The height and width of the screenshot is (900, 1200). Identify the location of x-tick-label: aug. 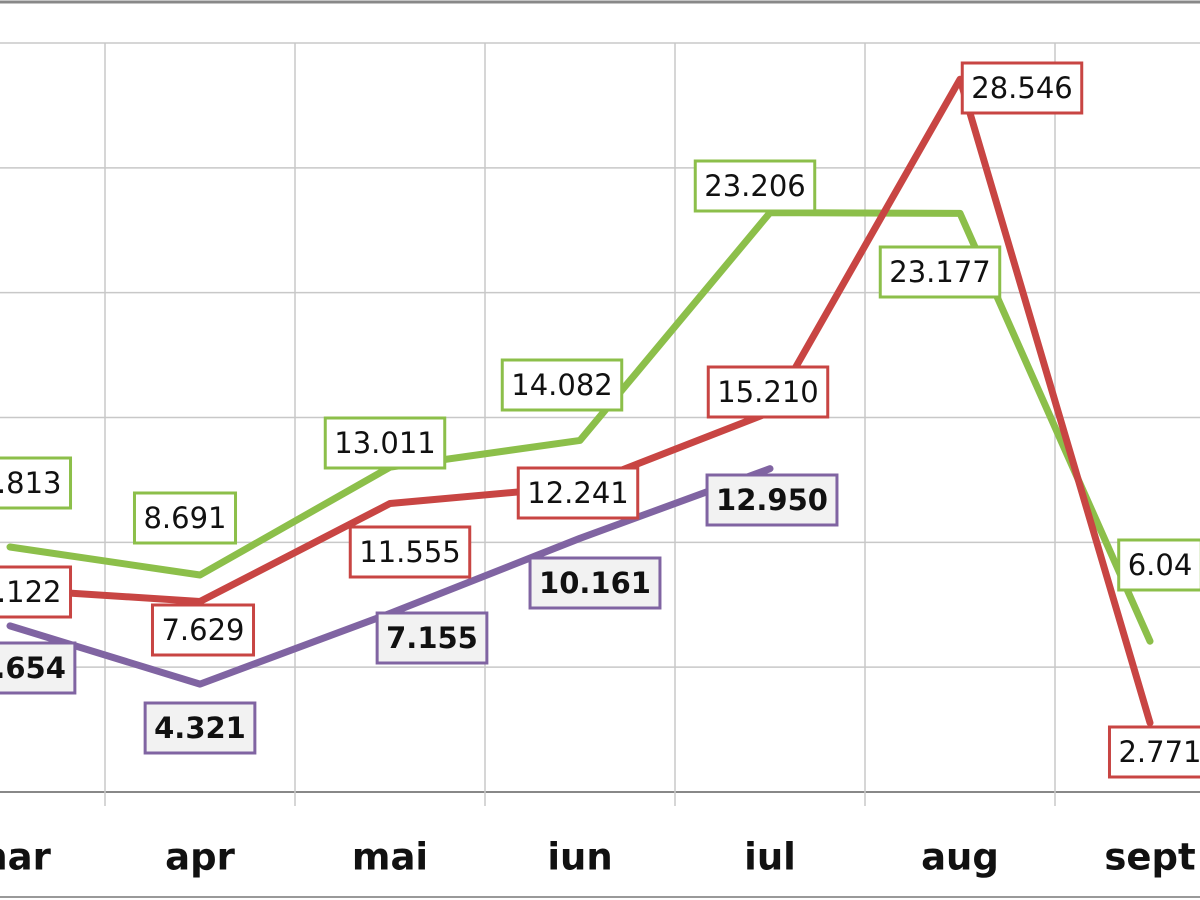
(960, 857).